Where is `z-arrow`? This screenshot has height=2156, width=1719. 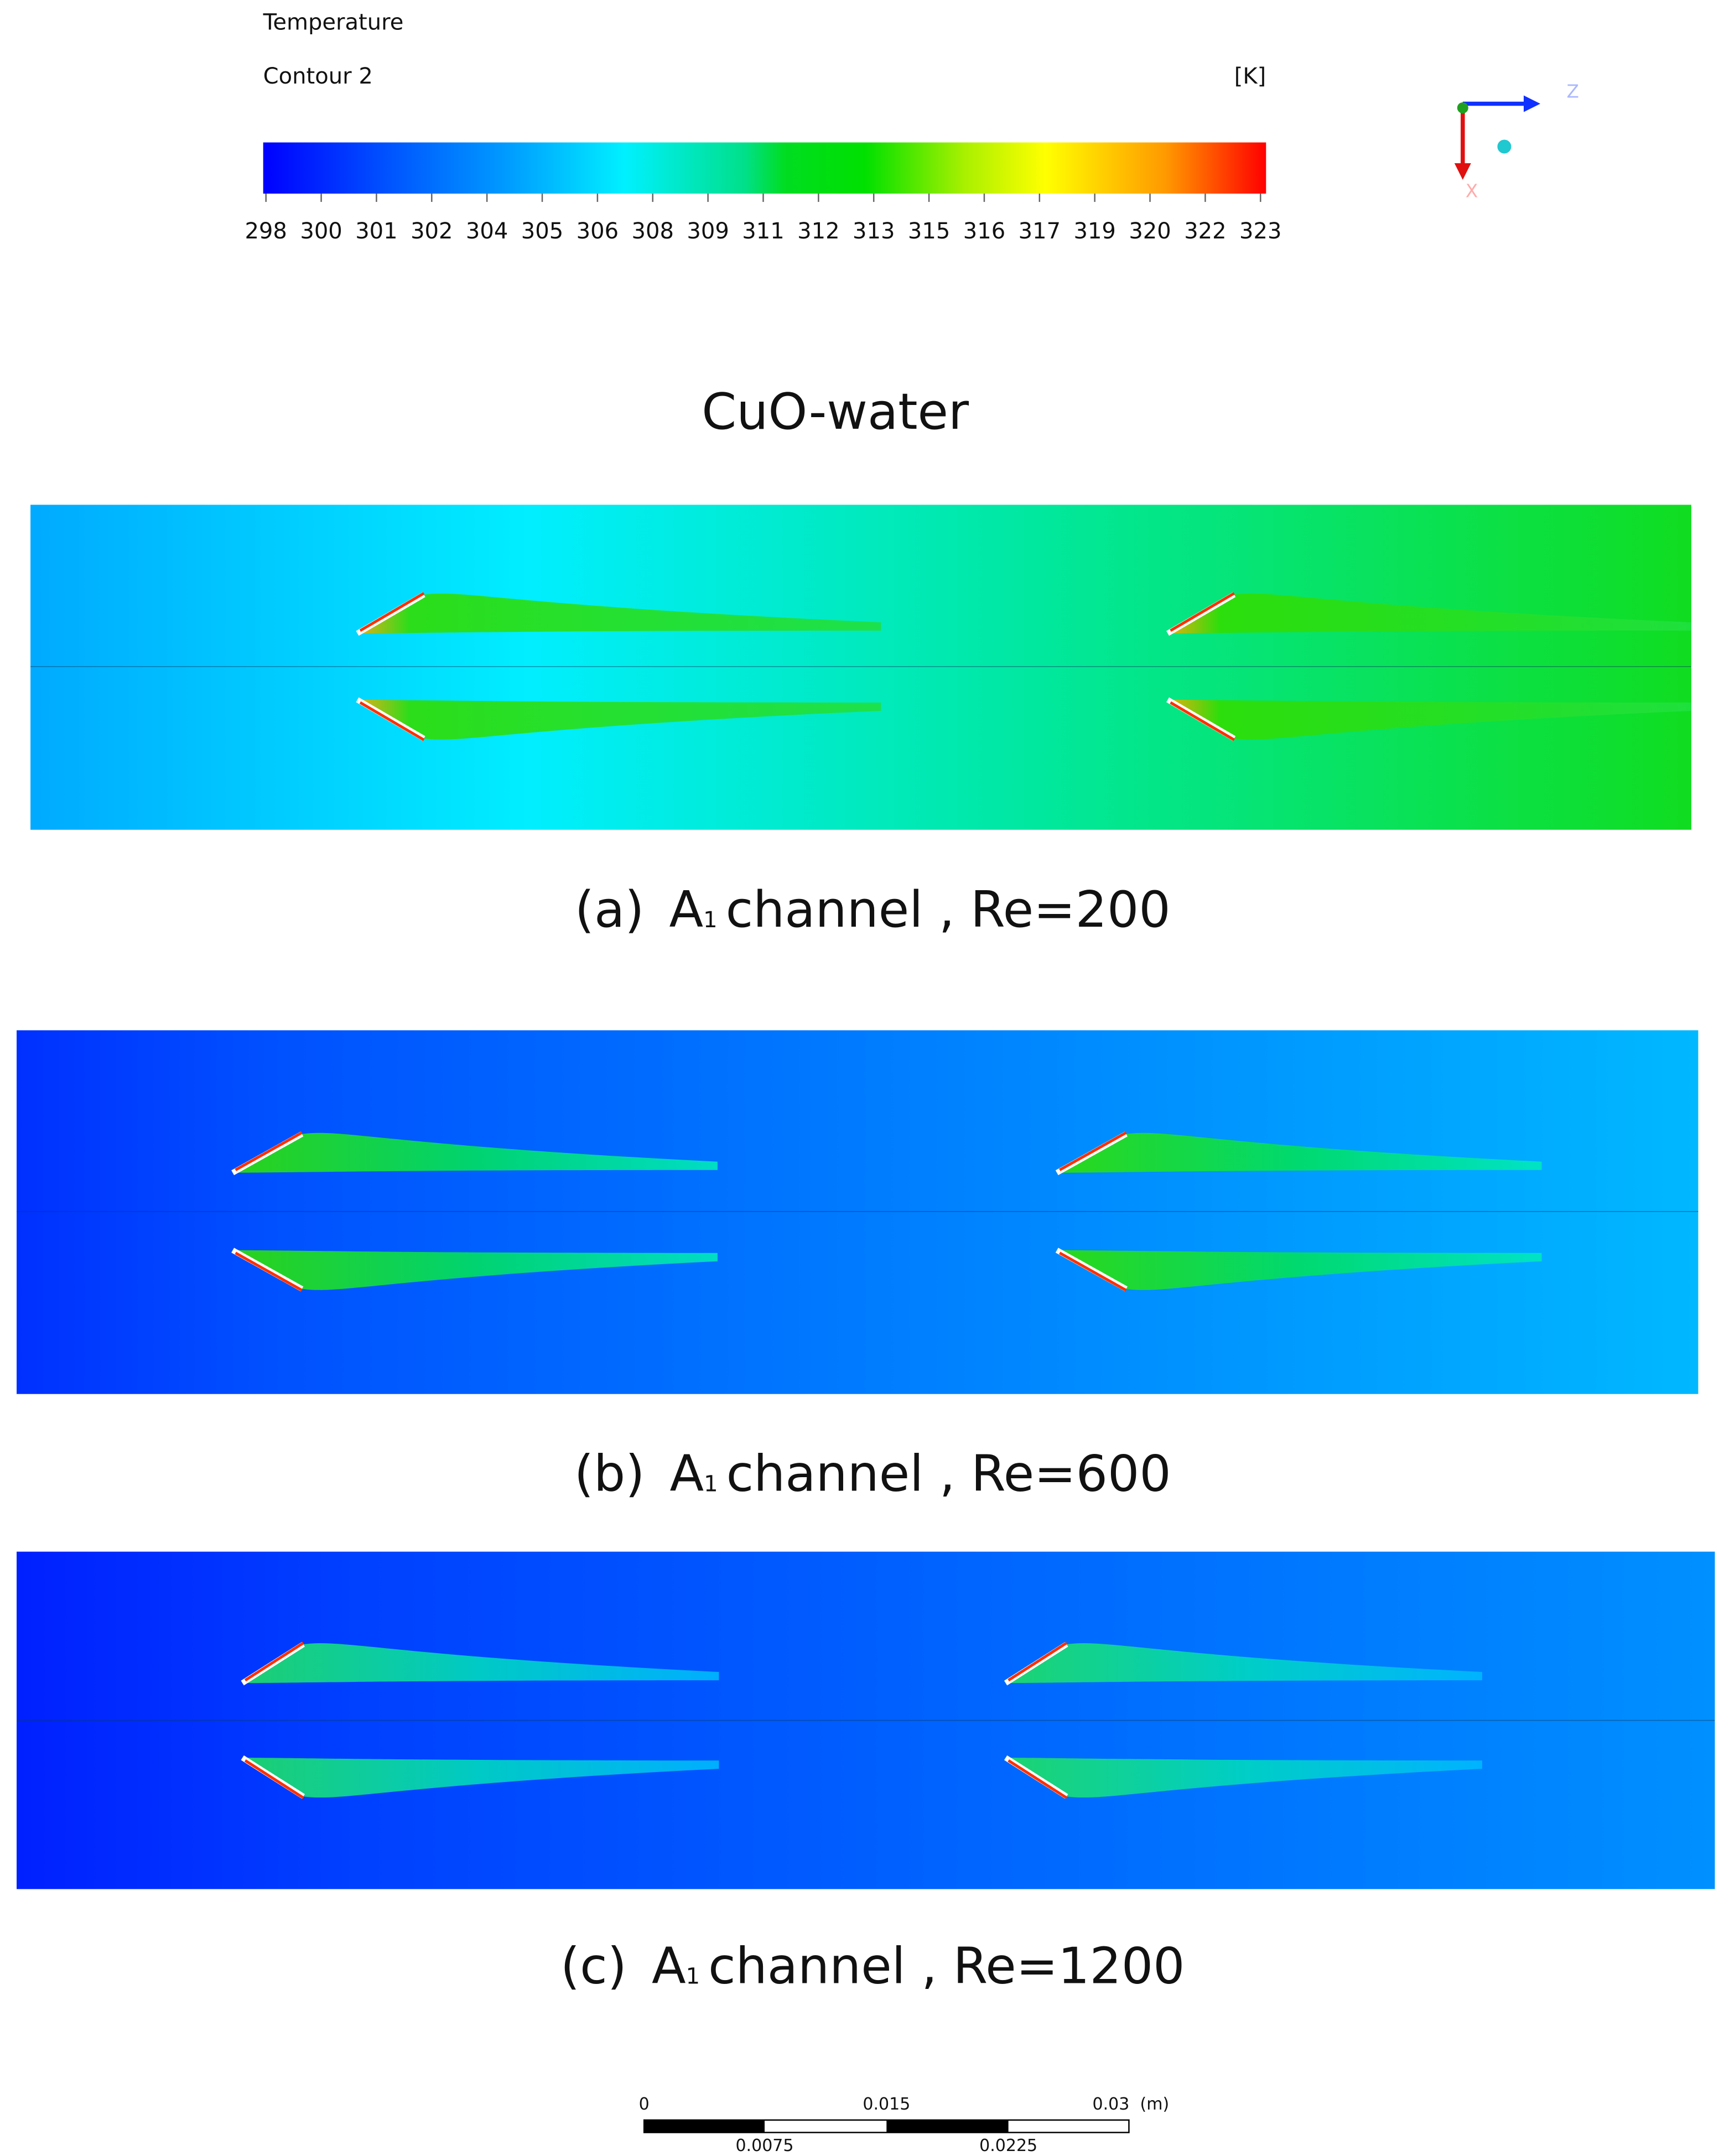 z-arrow is located at coordinates (1532, 103).